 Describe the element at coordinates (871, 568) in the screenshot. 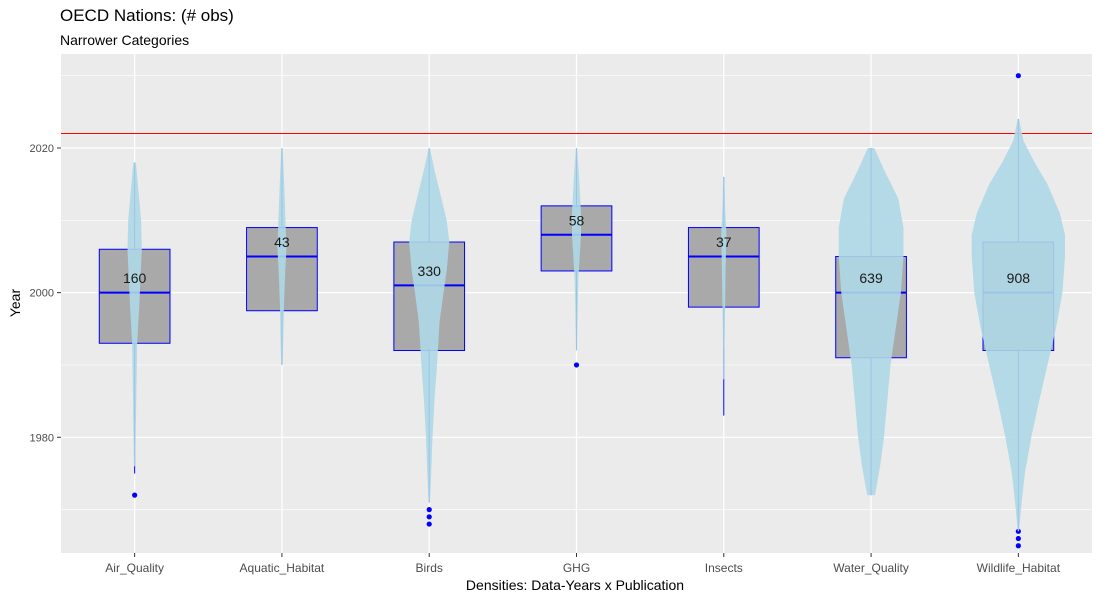

I see `x-tick-label: Water_Quality` at that location.